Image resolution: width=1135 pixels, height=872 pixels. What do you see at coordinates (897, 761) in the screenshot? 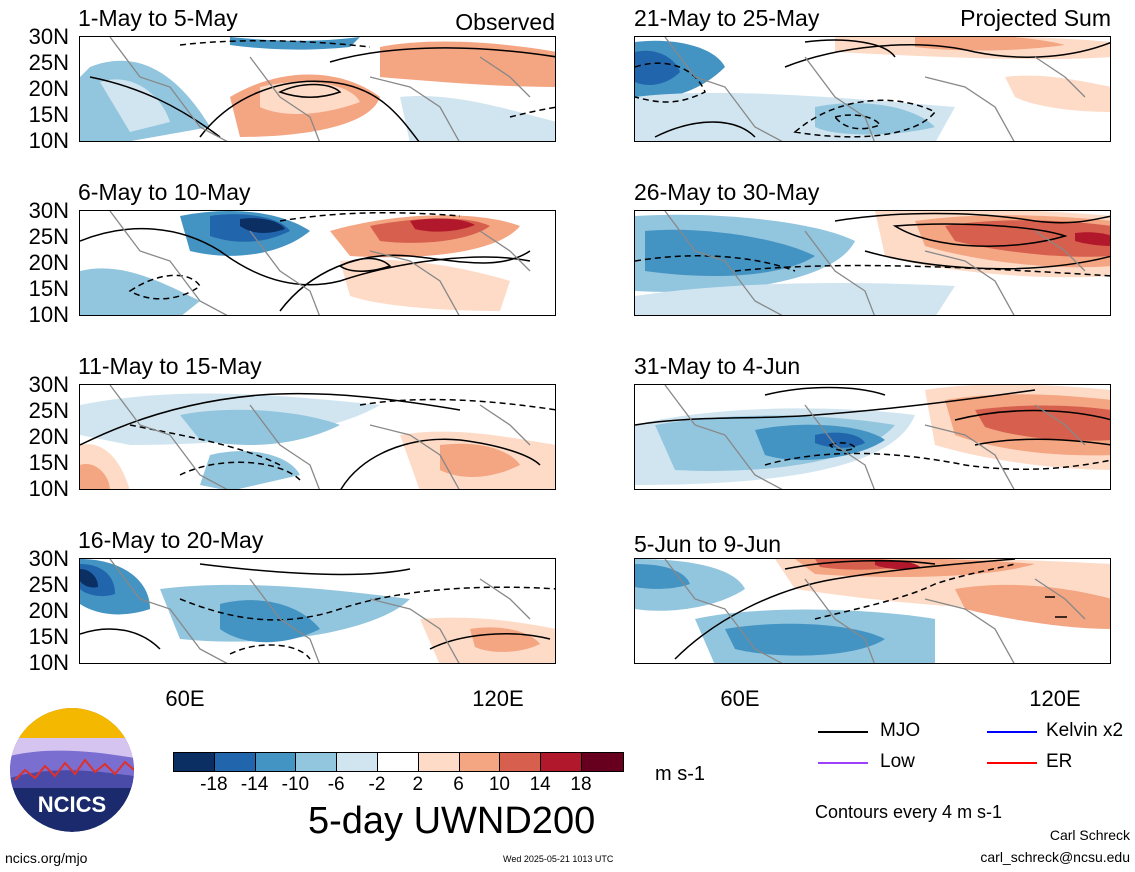
I see `legend-label-low: Low` at bounding box center [897, 761].